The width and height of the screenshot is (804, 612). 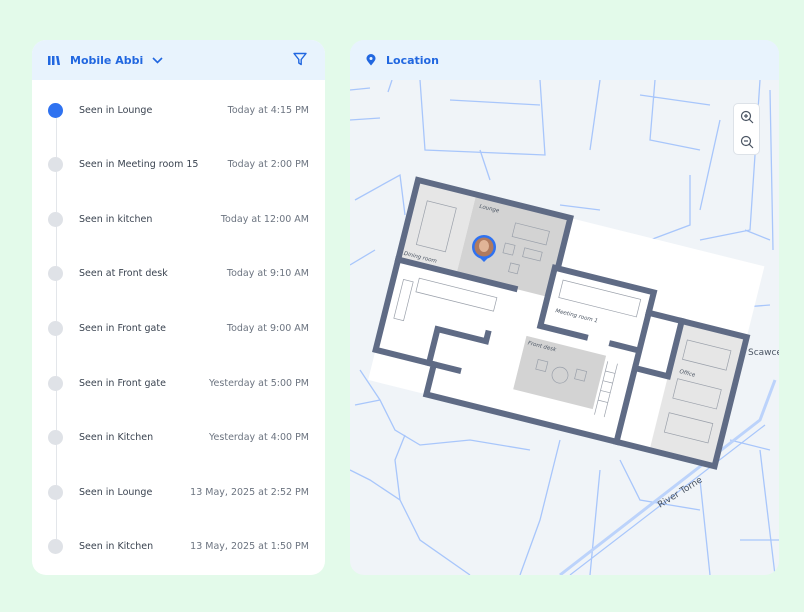 I want to click on user-location-marker, so click(x=484, y=248).